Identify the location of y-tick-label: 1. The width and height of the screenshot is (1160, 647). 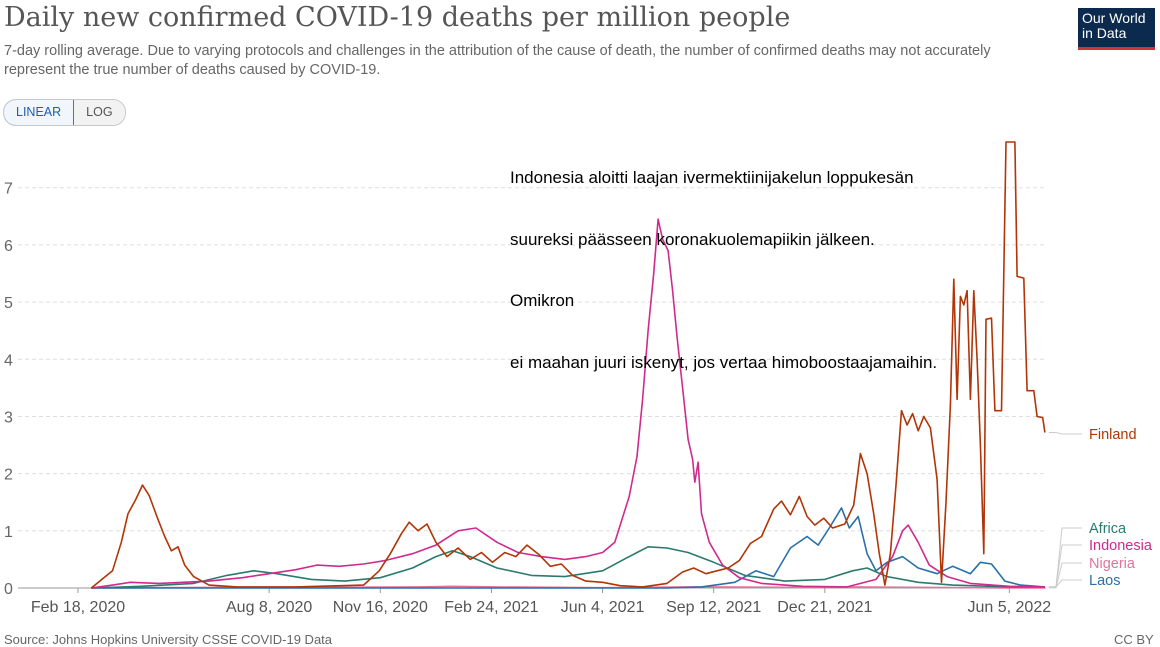
(8, 532).